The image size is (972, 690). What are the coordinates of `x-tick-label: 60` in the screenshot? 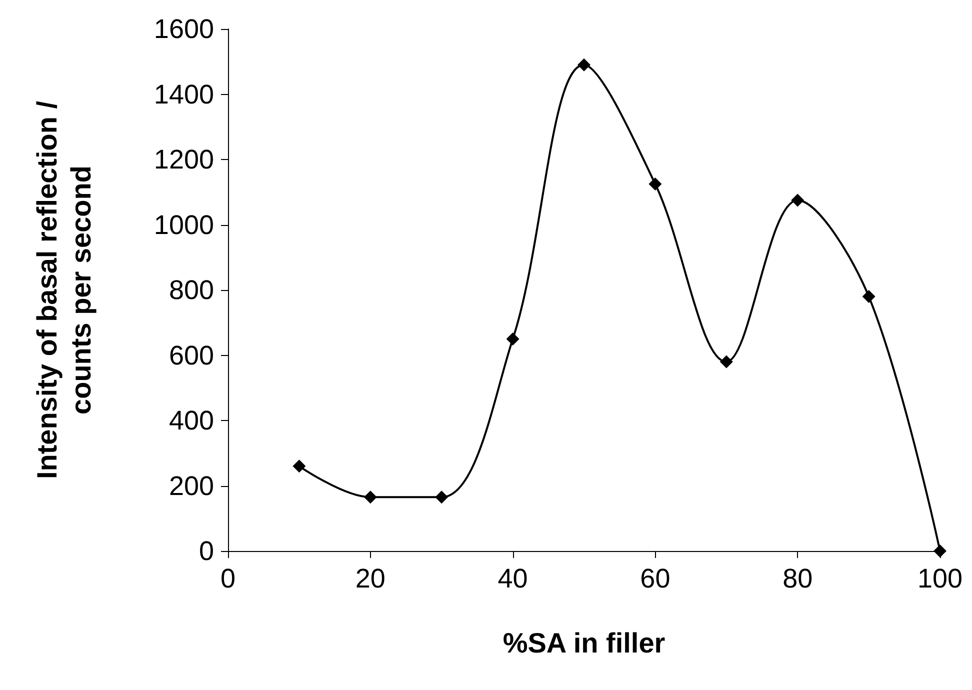 It's located at (655, 579).